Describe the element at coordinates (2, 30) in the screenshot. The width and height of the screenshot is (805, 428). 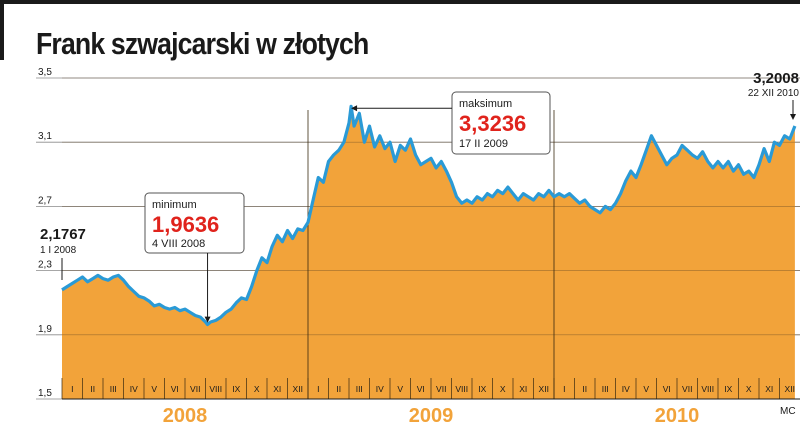
I see `left-frame-bar` at that location.